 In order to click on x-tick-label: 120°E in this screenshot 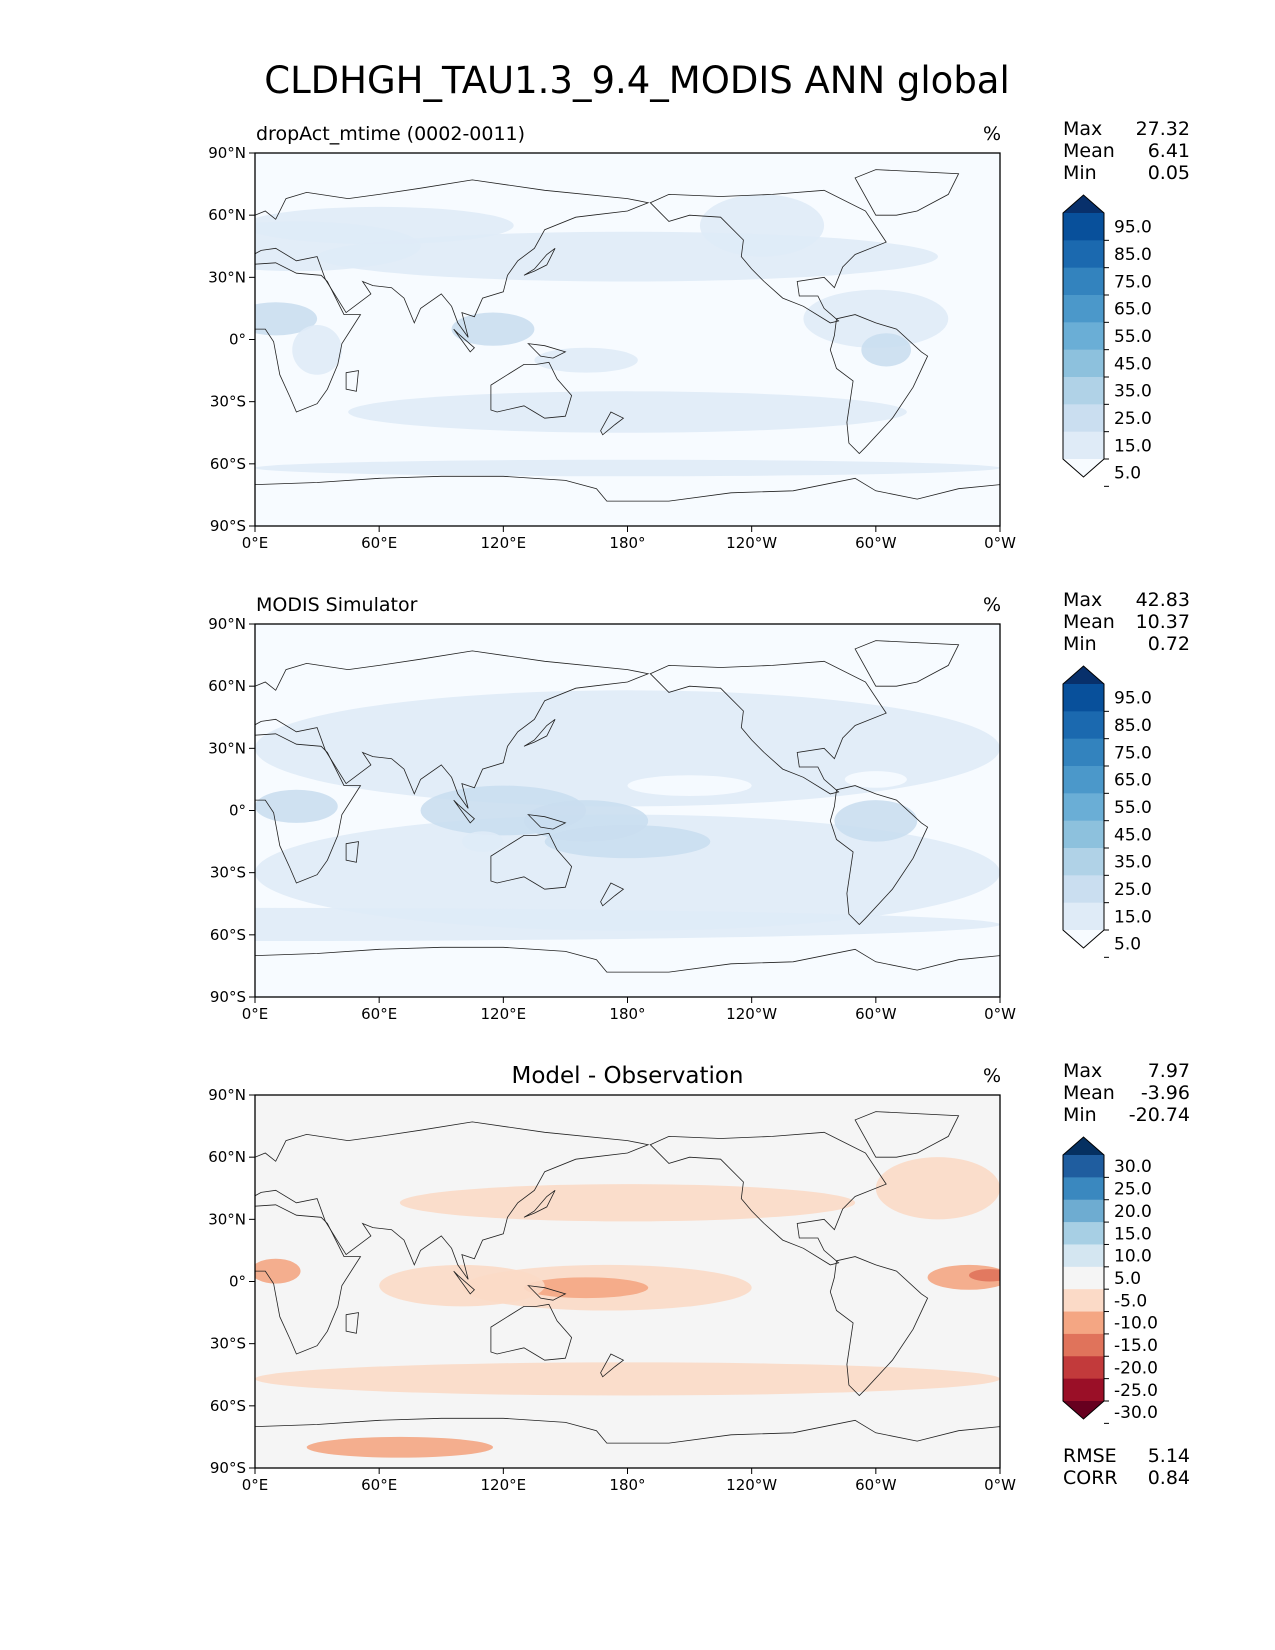, I will do `click(504, 543)`.